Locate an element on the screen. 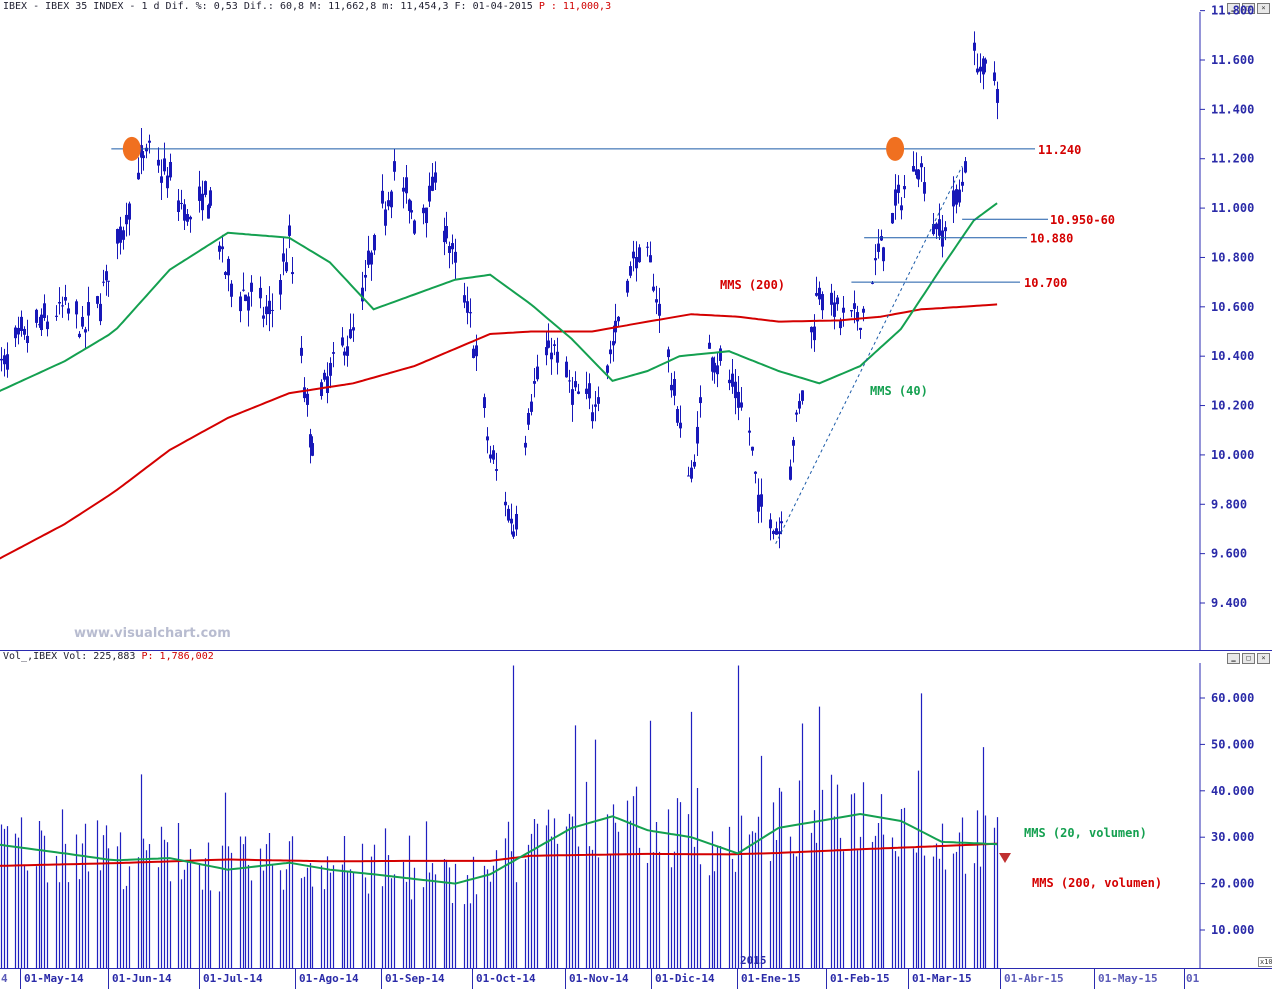 The width and height of the screenshot is (1272, 990). y-tick-label: 9.800 is located at coordinates (1229, 504).